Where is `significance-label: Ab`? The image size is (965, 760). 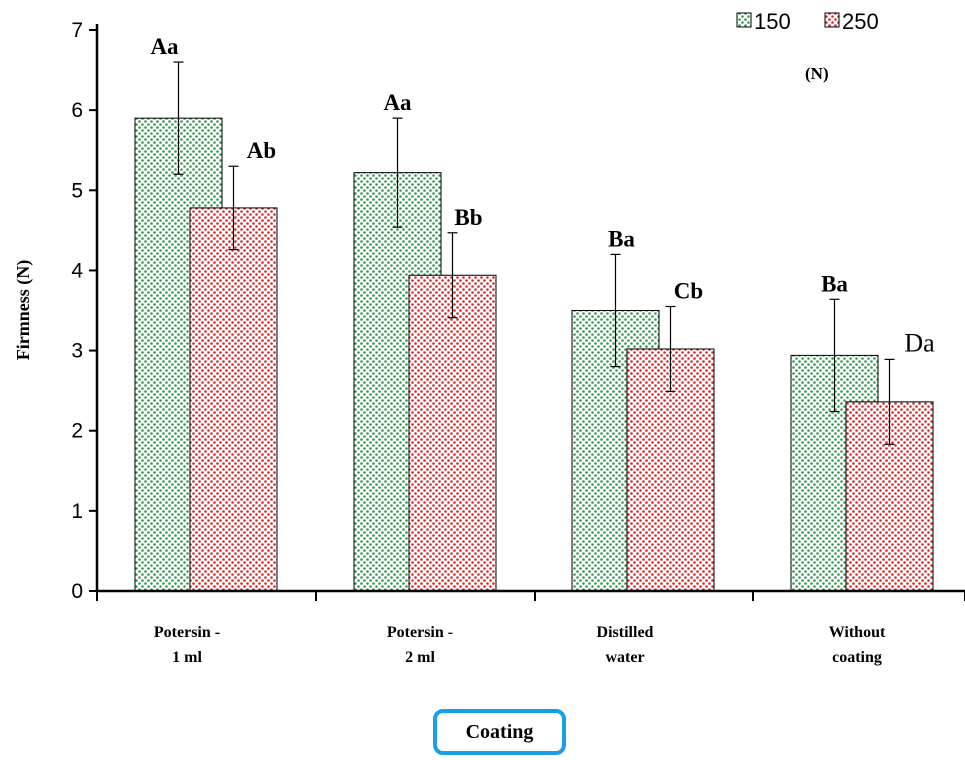 significance-label: Ab is located at coordinates (261, 150).